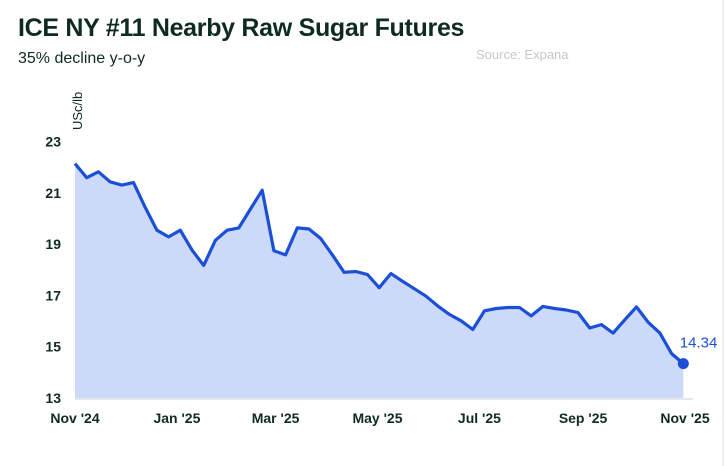 This screenshot has height=466, width=726. Describe the element at coordinates (583, 418) in the screenshot. I see `x-tick-label: Sep '25` at that location.